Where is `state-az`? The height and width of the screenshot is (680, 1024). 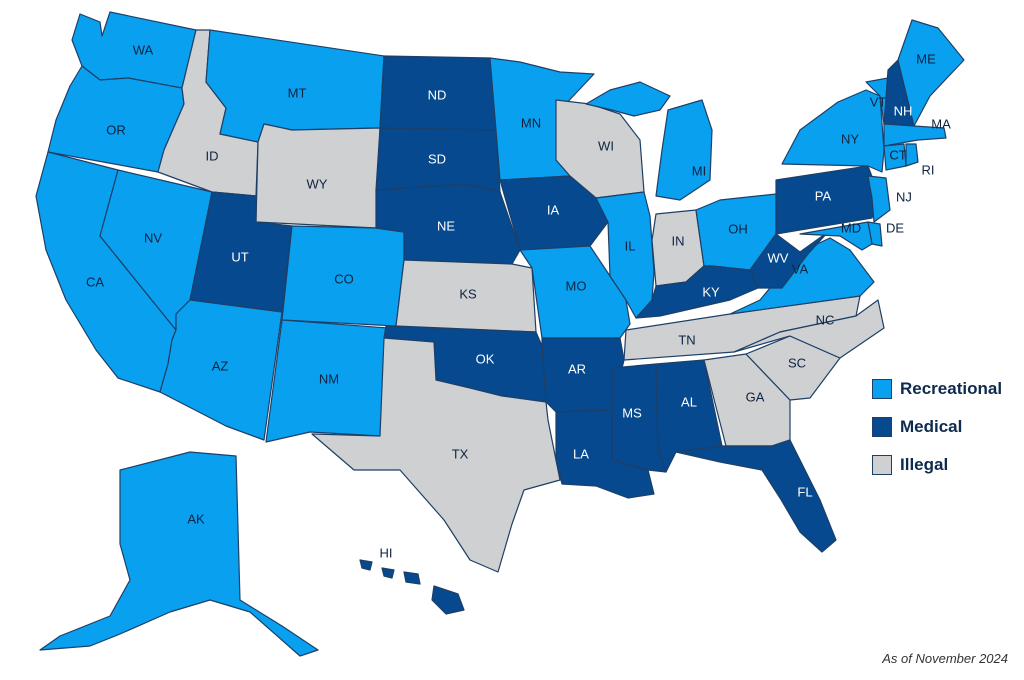
state-az is located at coordinates (221, 370).